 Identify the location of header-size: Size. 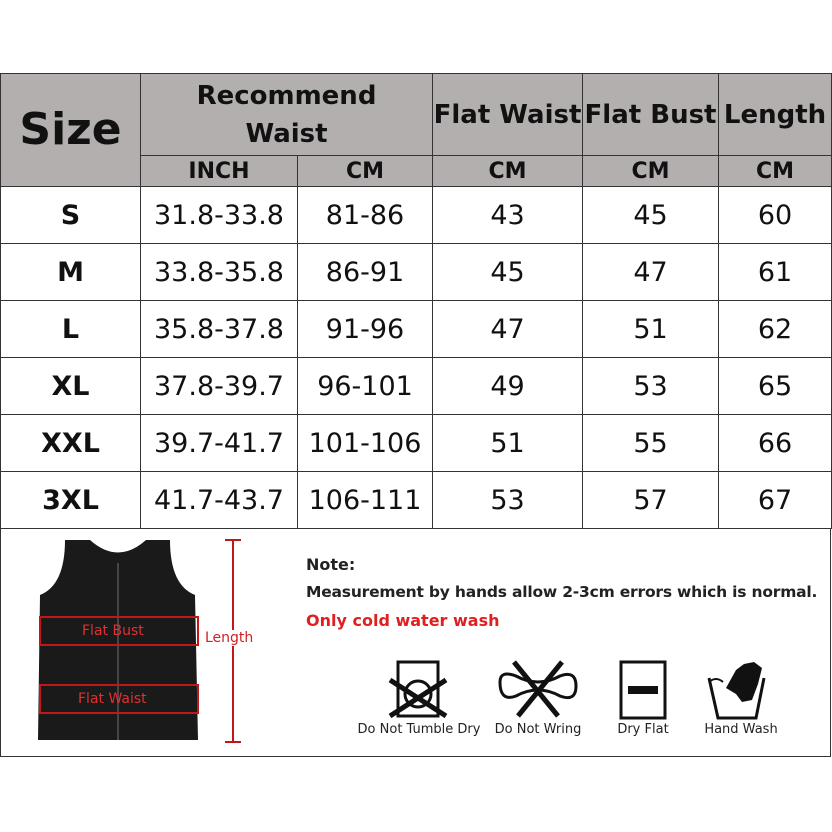
(70, 130).